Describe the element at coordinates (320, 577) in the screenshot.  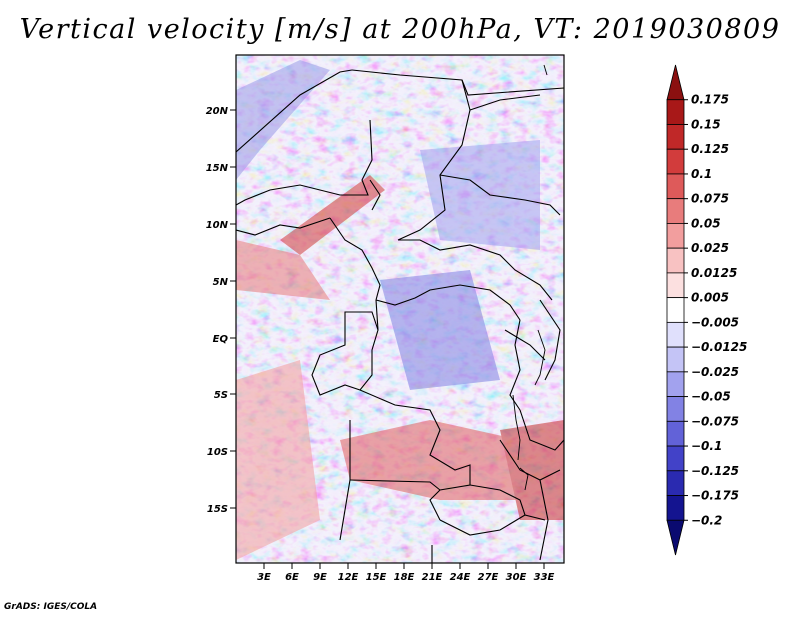
I see `lon-label: 9E` at that location.